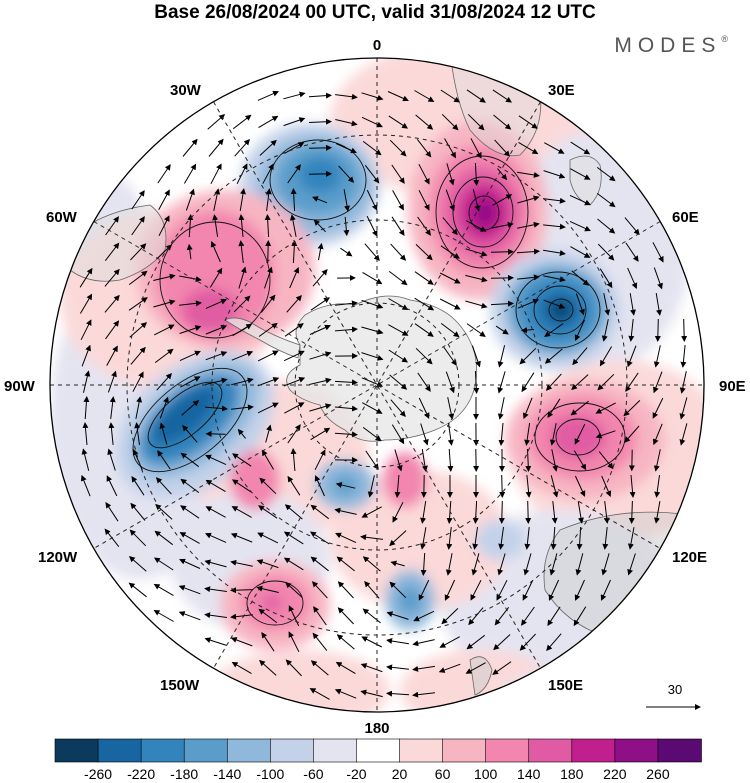 The height and width of the screenshot is (783, 750). I want to click on colorbar-label: -140, so click(227, 774).